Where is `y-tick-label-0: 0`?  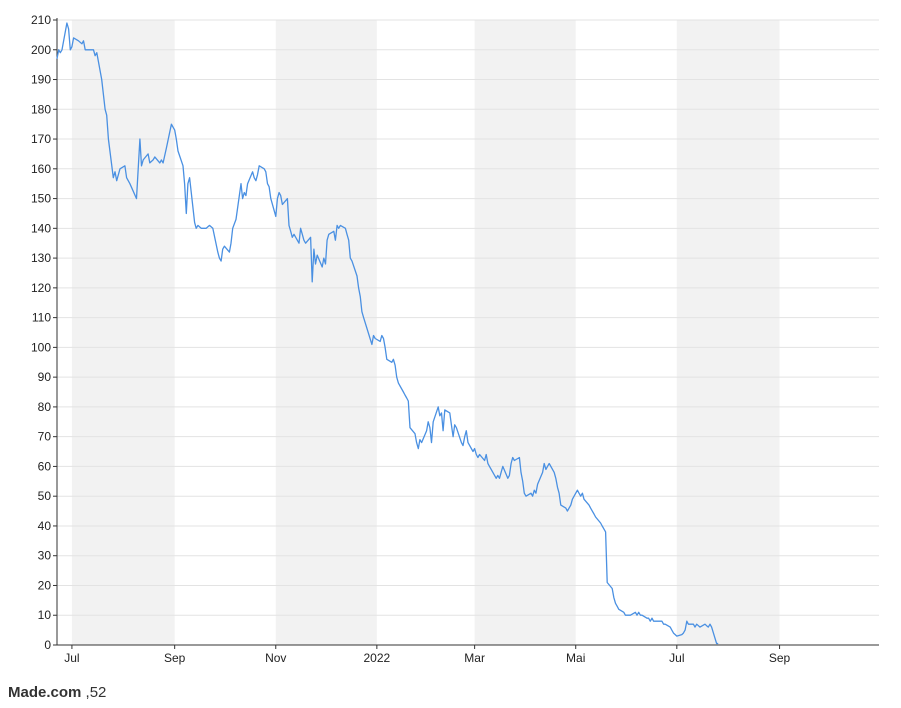
y-tick-label-0: 0 is located at coordinates (47, 645).